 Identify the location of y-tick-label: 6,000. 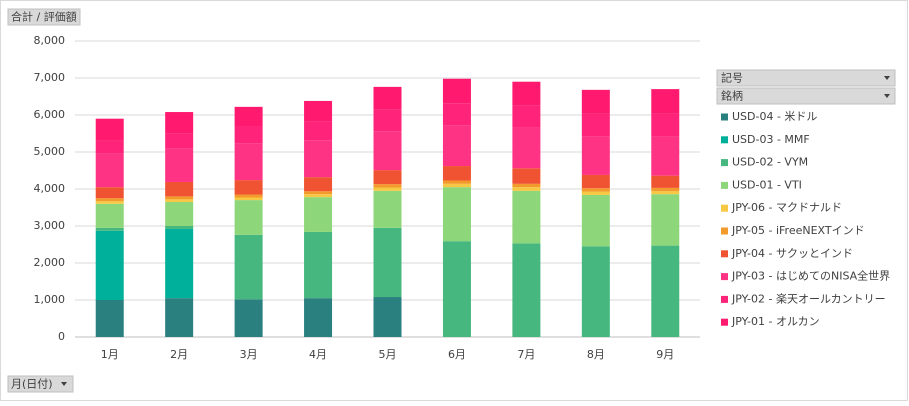
(50, 114).